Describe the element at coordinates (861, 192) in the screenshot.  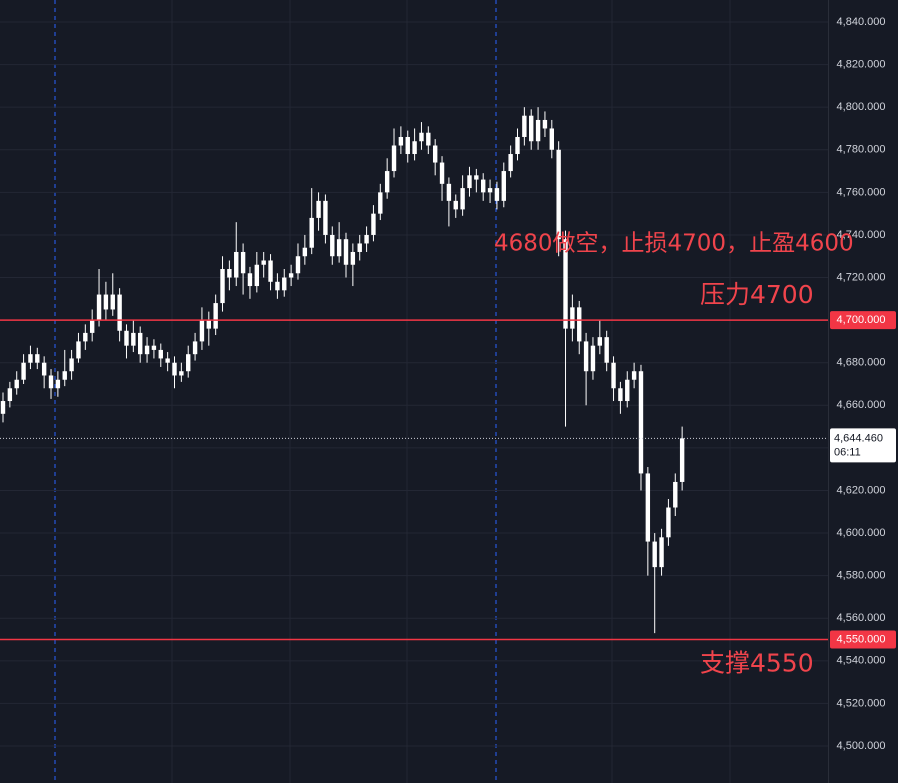
I see `y-tick-label: 4,760.000` at that location.